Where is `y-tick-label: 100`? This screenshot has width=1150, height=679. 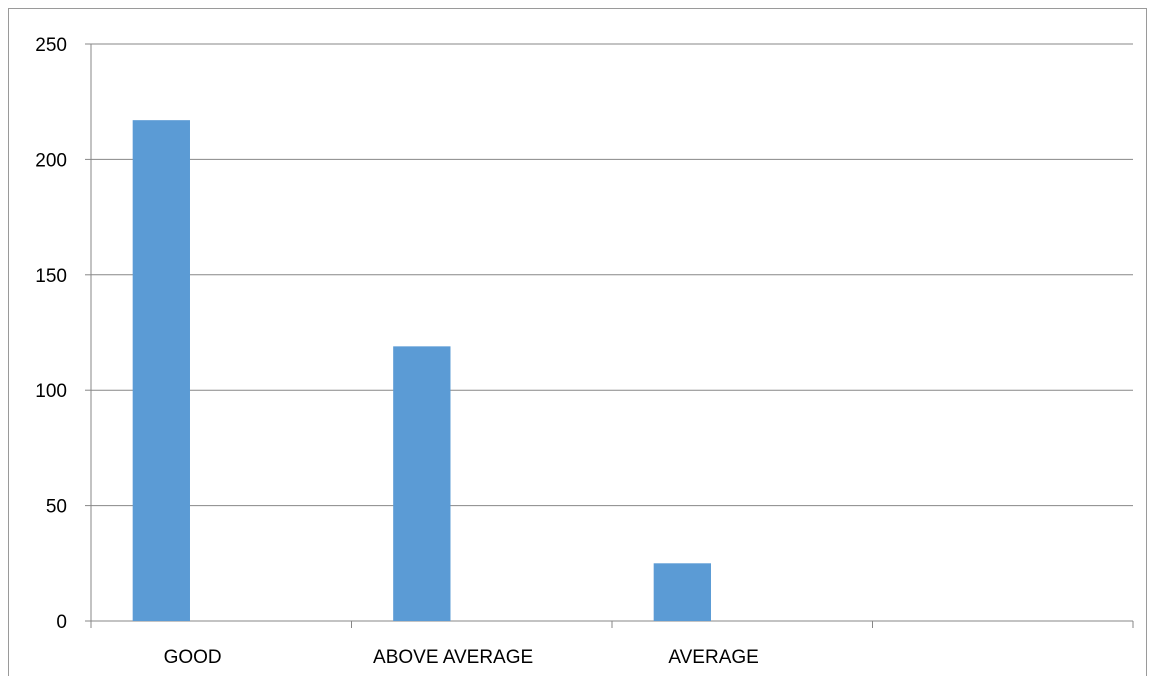 y-tick-label: 100 is located at coordinates (51, 391).